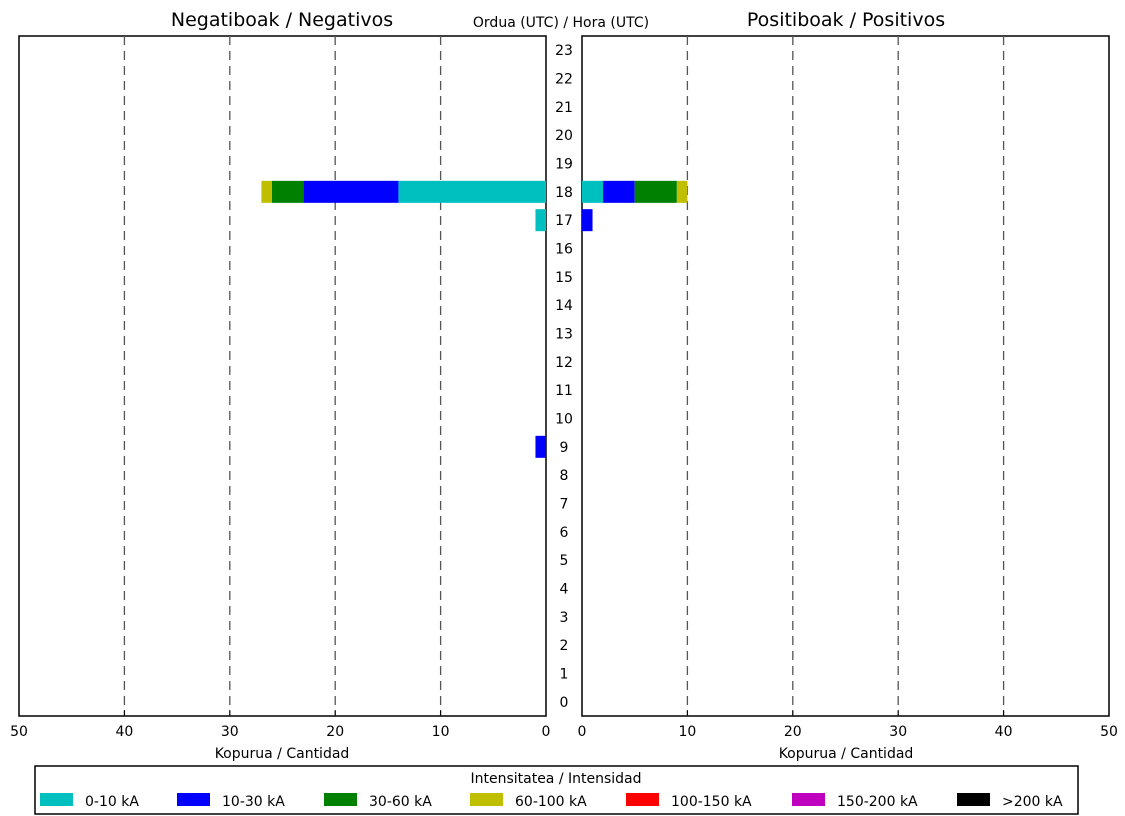 The width and height of the screenshot is (1125, 816). Describe the element at coordinates (282, 754) in the screenshot. I see `left-x-axis-label: Kopurua / Cantidad` at that location.